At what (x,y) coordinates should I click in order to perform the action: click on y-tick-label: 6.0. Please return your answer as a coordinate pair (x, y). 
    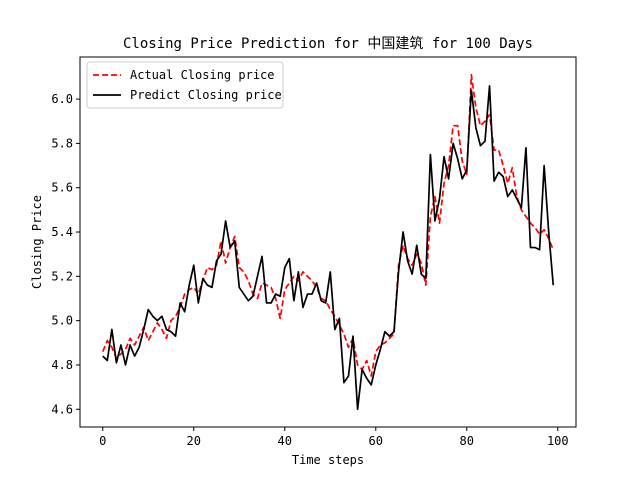
    Looking at the image, I should click on (62, 99).